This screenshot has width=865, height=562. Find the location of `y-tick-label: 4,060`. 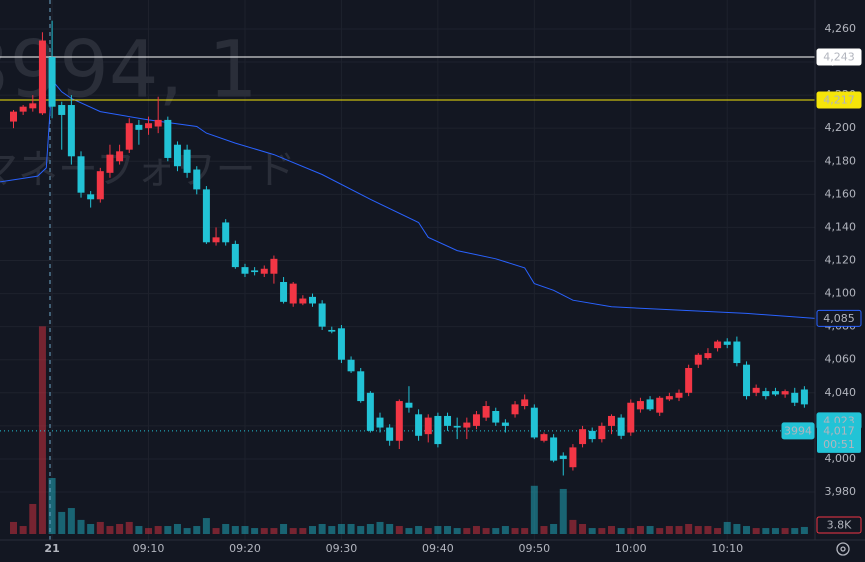

y-tick-label: 4,060 is located at coordinates (841, 359).